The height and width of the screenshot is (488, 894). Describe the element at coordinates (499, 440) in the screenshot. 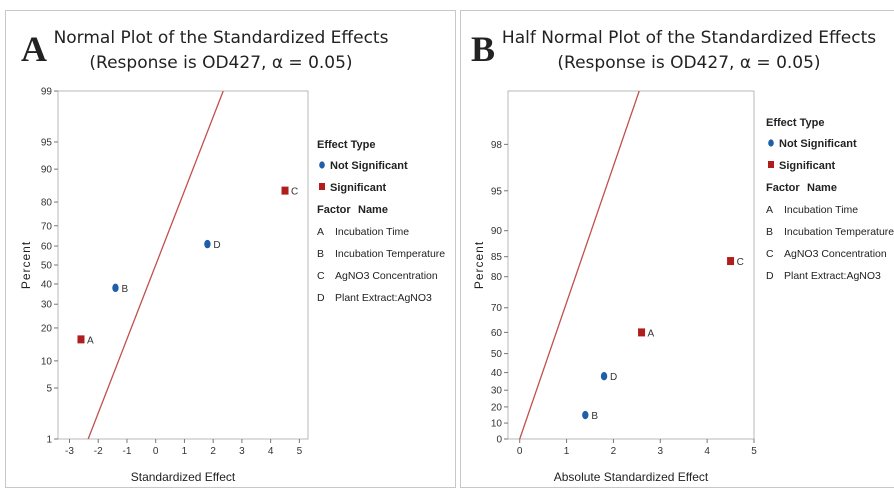

I see `y-tick-label: 0` at that location.